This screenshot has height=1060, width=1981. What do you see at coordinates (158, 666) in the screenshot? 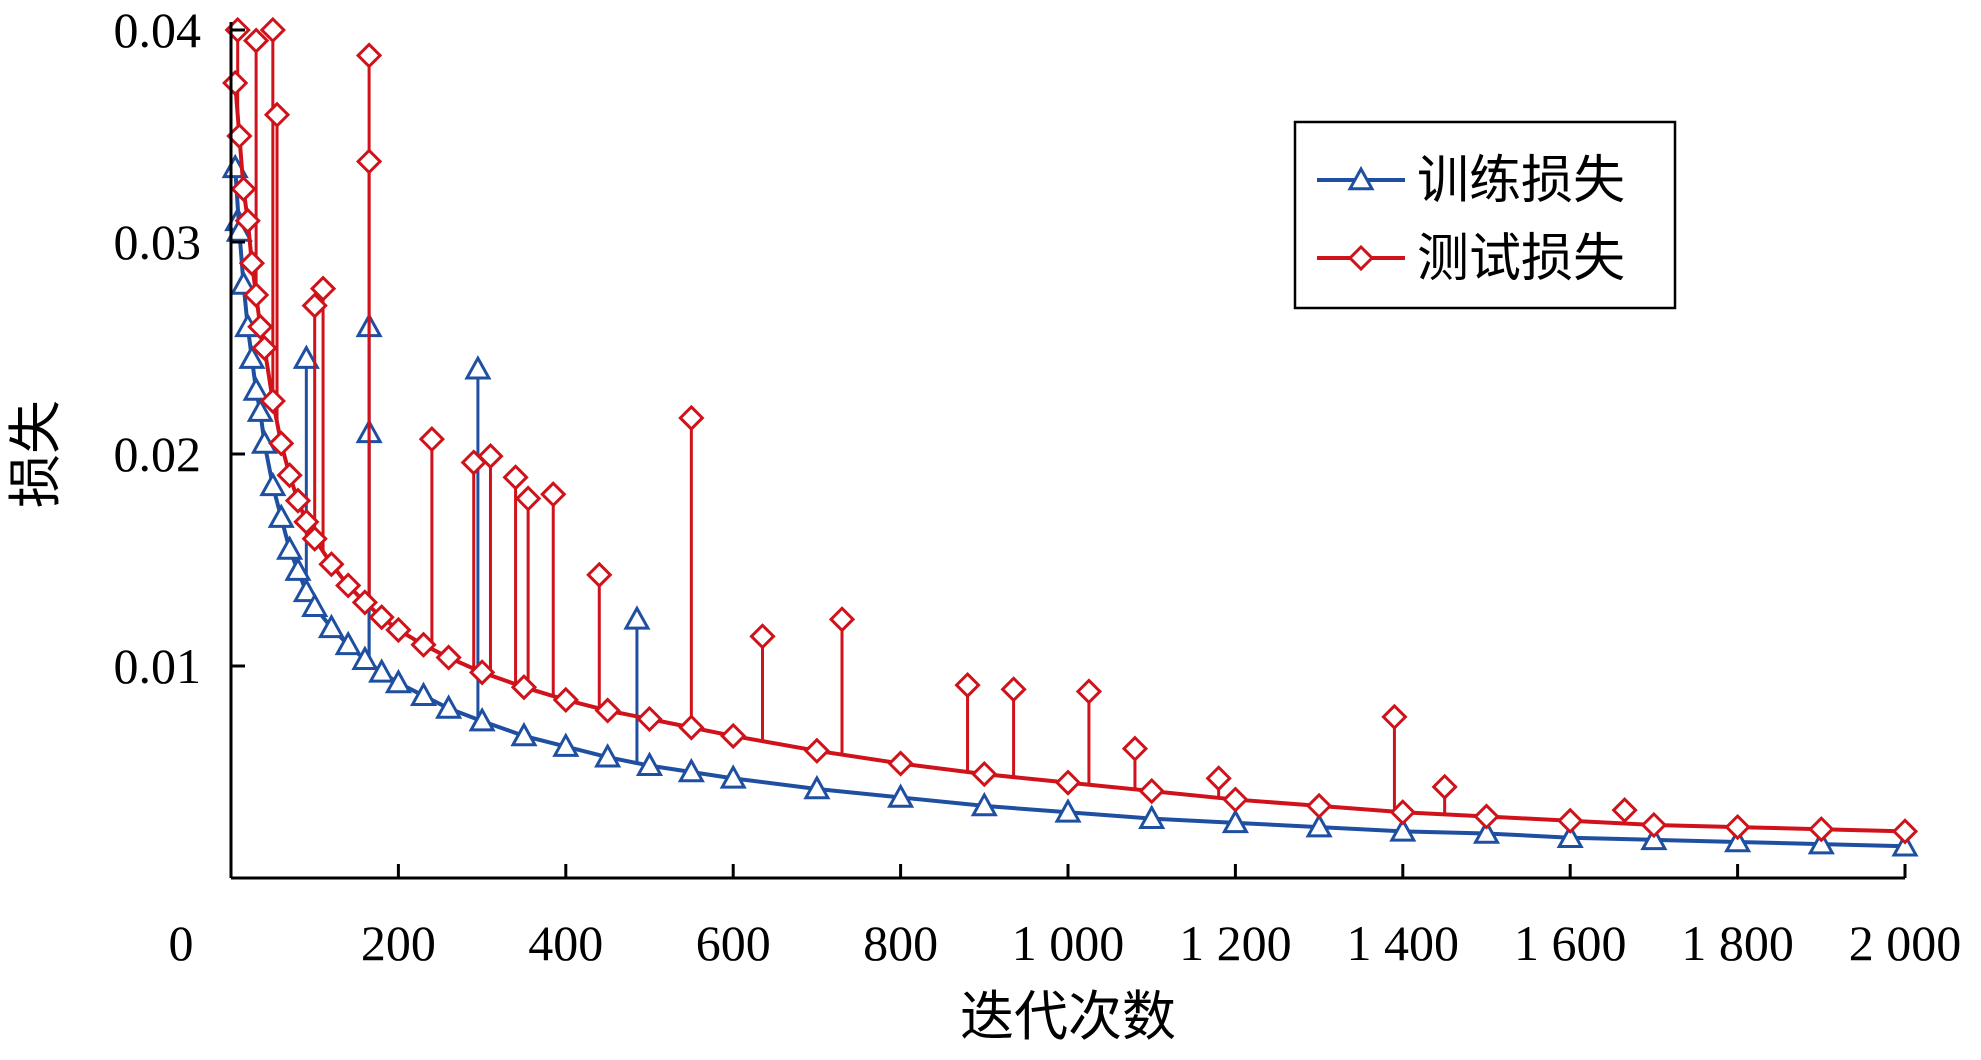
I see `y-tick-label: 0.01` at bounding box center [158, 666].